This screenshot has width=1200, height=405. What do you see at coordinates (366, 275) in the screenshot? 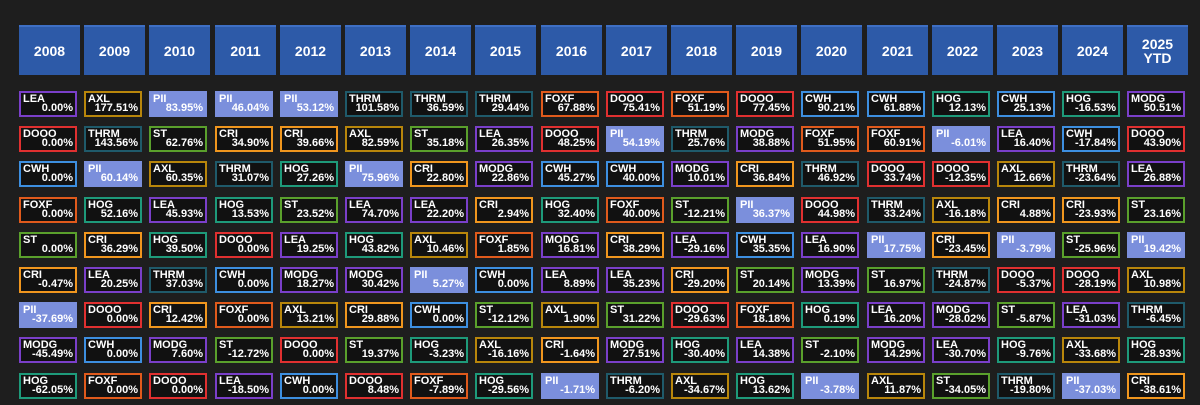
I see `ticker-label: MODG` at bounding box center [366, 275].